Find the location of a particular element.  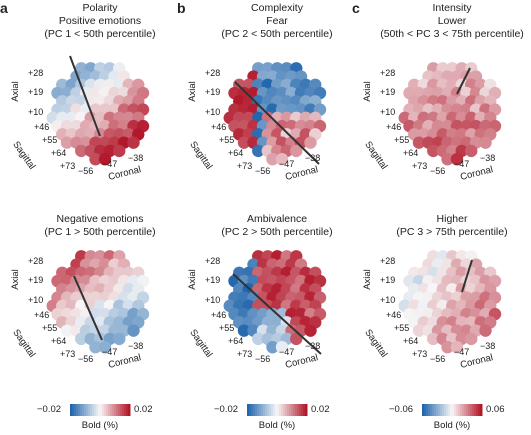

percentile-title: (PC 2 > 50th percentile) is located at coordinates (277, 232).